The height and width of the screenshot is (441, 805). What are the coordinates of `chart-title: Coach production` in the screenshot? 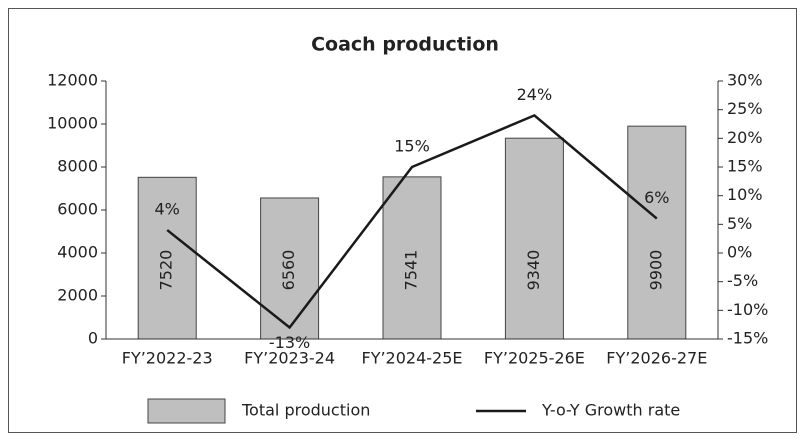 It's located at (405, 45).